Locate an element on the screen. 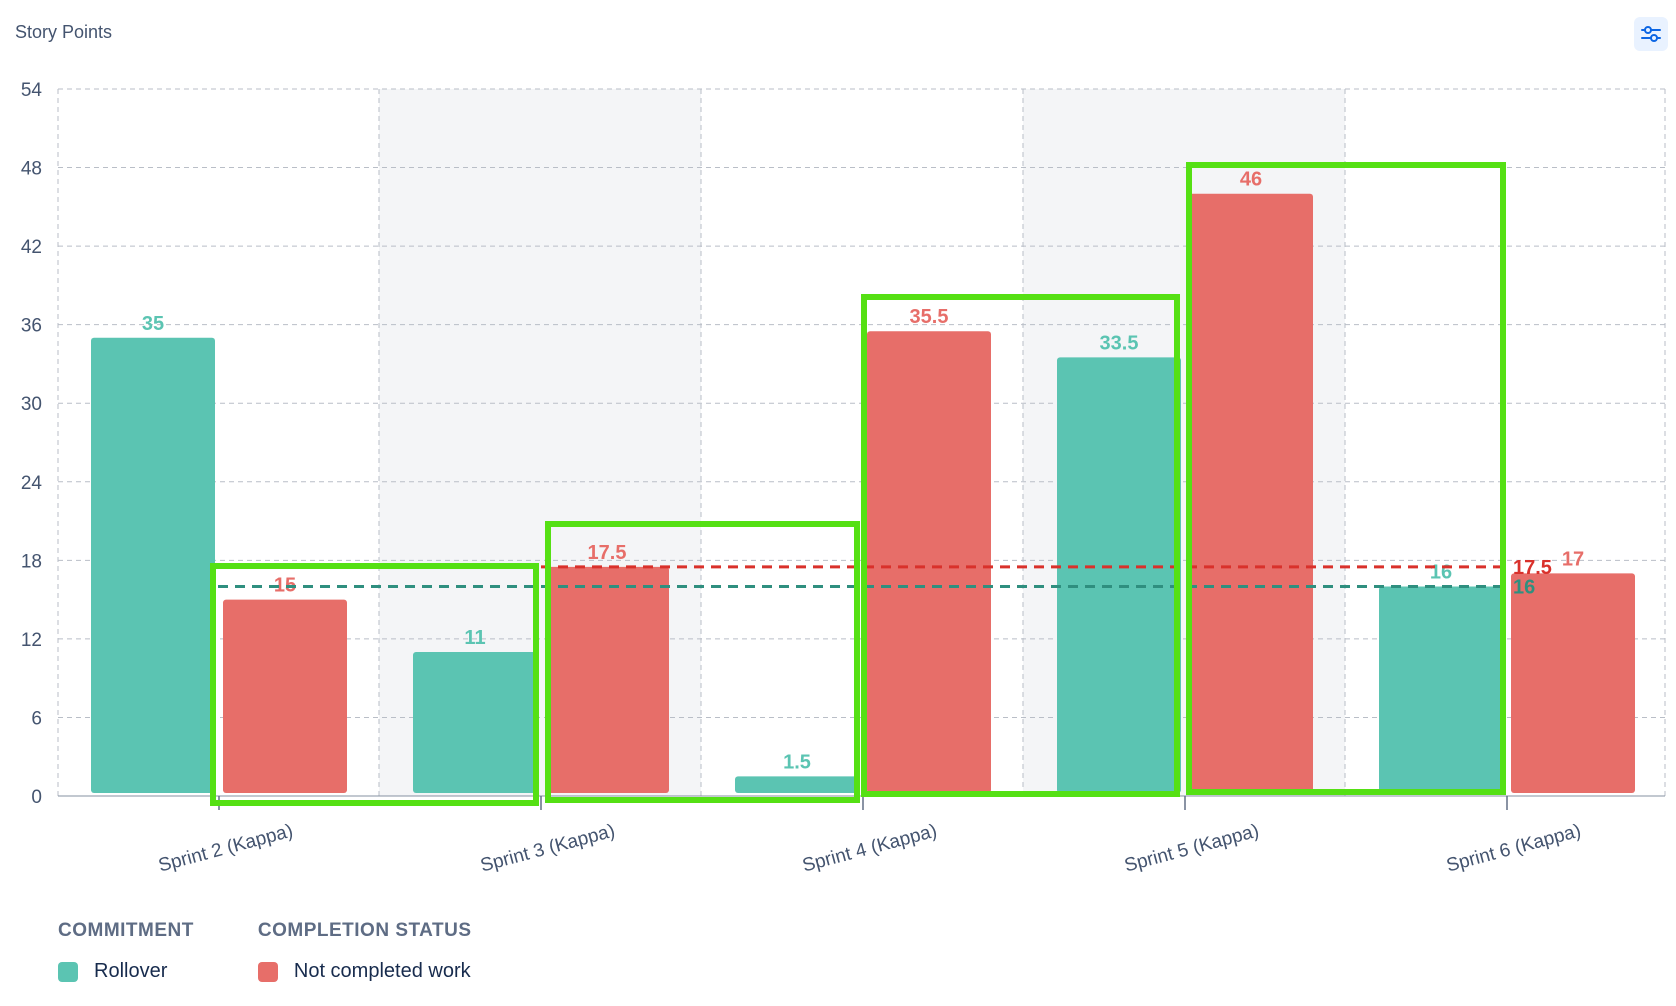 Image resolution: width=1676 pixels, height=1006 pixels. bar-value-label: 17 is located at coordinates (1573, 559).